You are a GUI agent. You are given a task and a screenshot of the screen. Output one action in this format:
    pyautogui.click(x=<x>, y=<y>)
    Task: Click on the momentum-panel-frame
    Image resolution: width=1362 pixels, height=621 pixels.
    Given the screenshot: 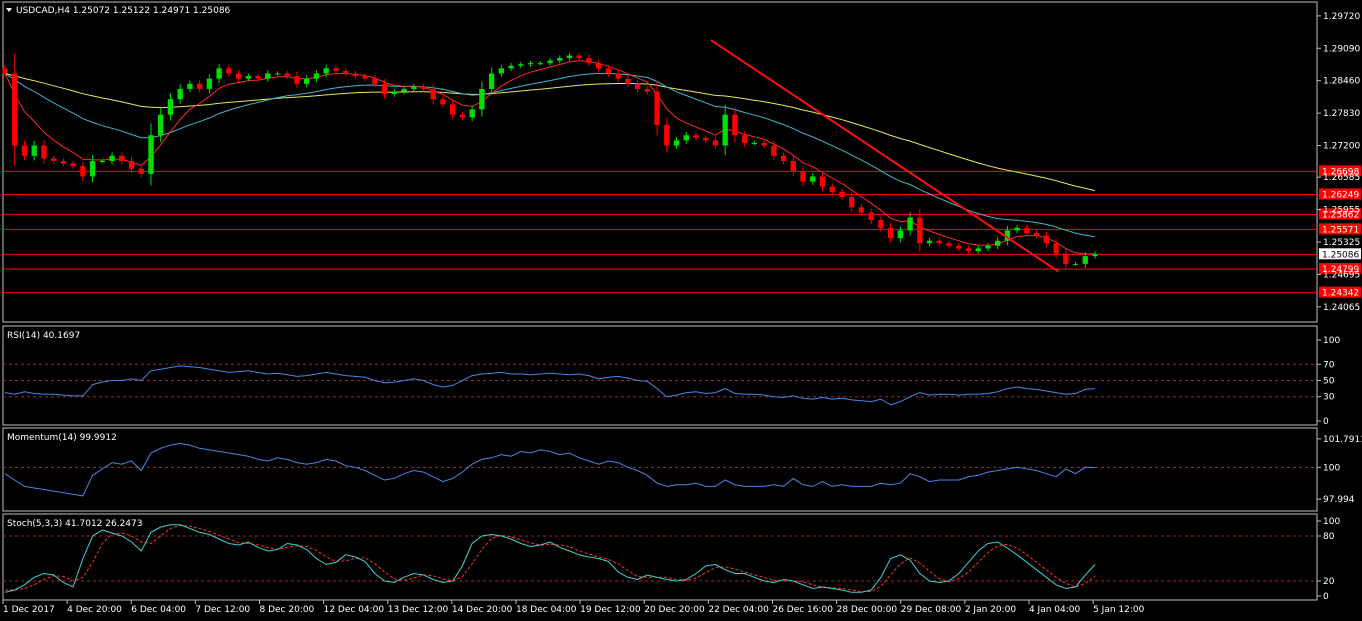 What is the action you would take?
    pyautogui.click(x=660, y=469)
    